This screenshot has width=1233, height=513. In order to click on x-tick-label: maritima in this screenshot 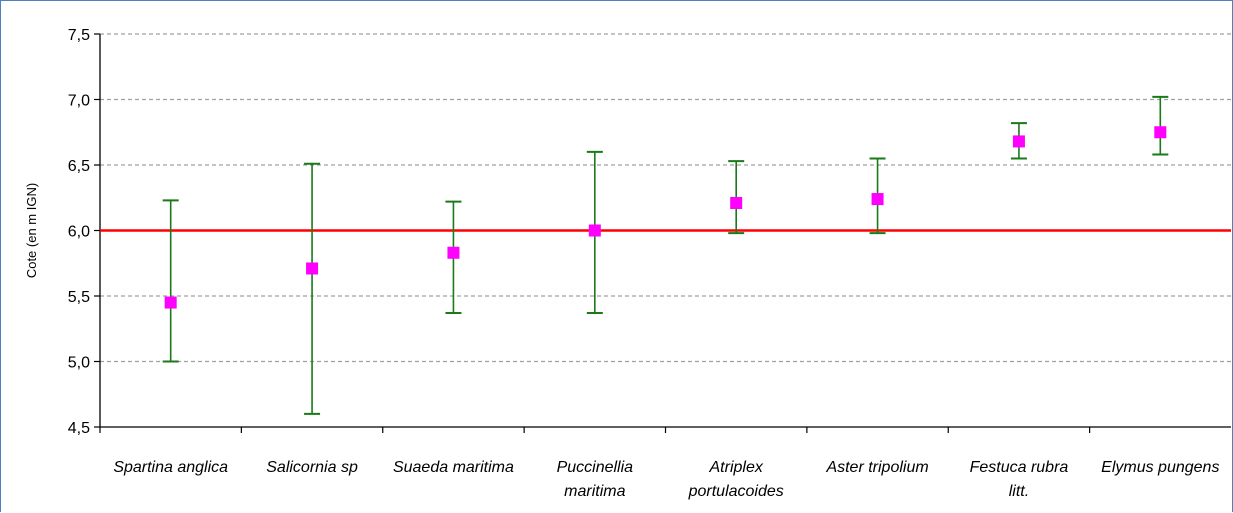, I will do `click(594, 491)`.